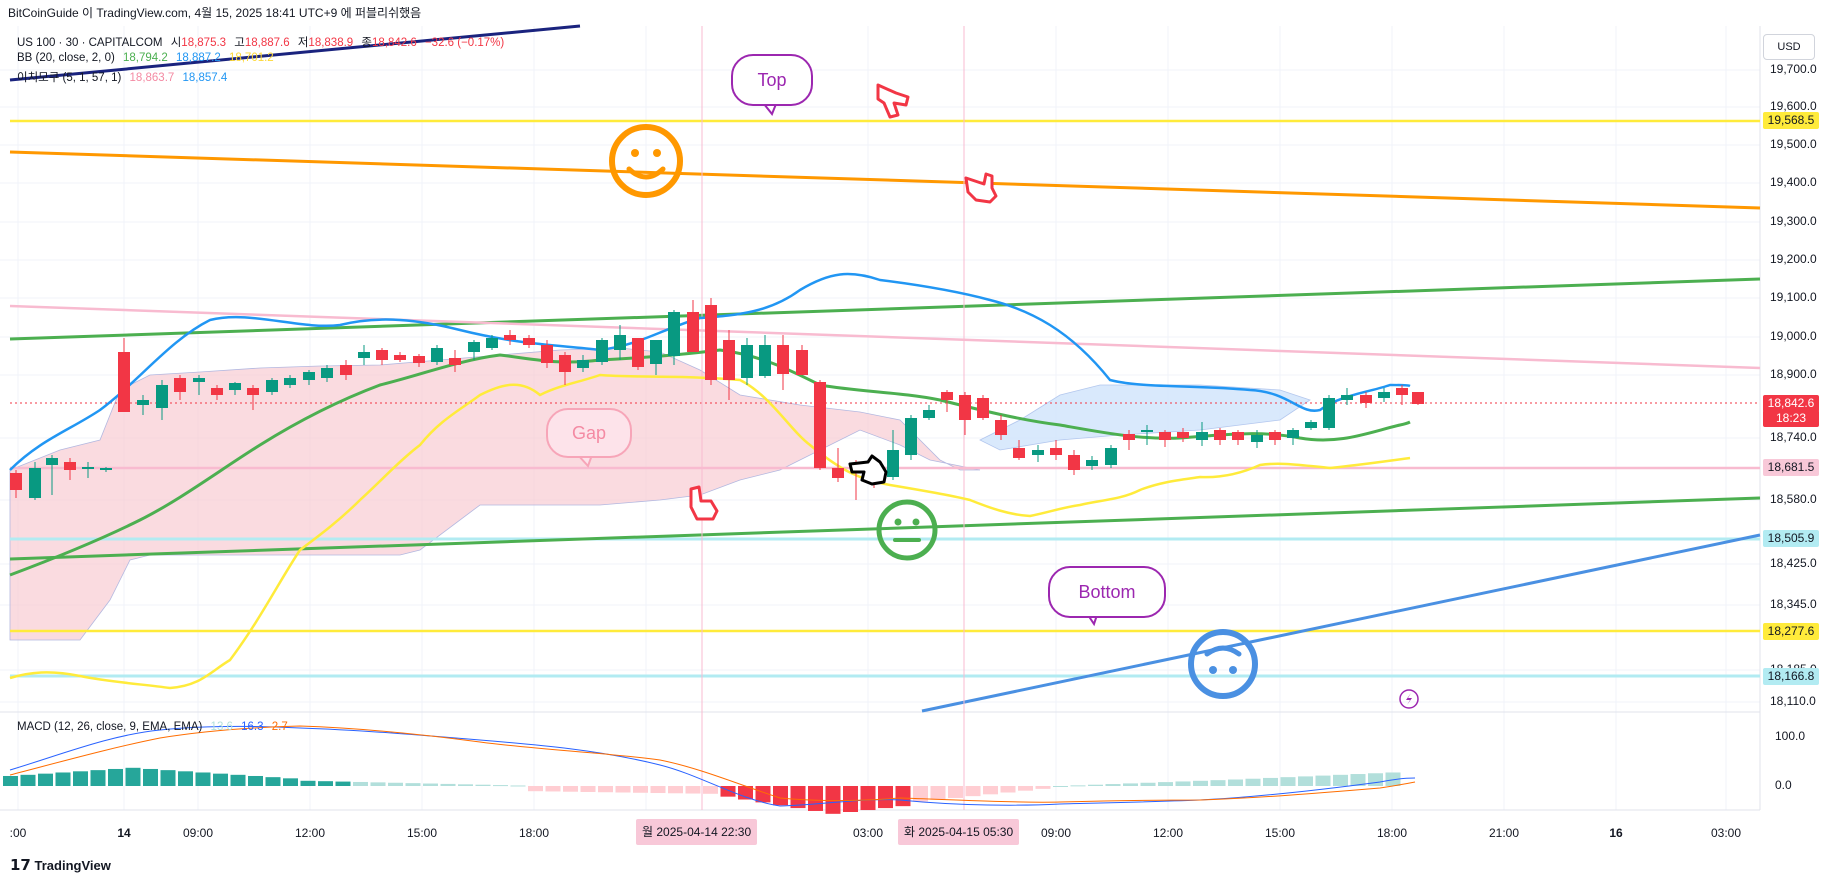  Describe the element at coordinates (959, 832) in the screenshot. I see `time-crosshair-badge-2: 화 2025-04-15 05:30` at that location.